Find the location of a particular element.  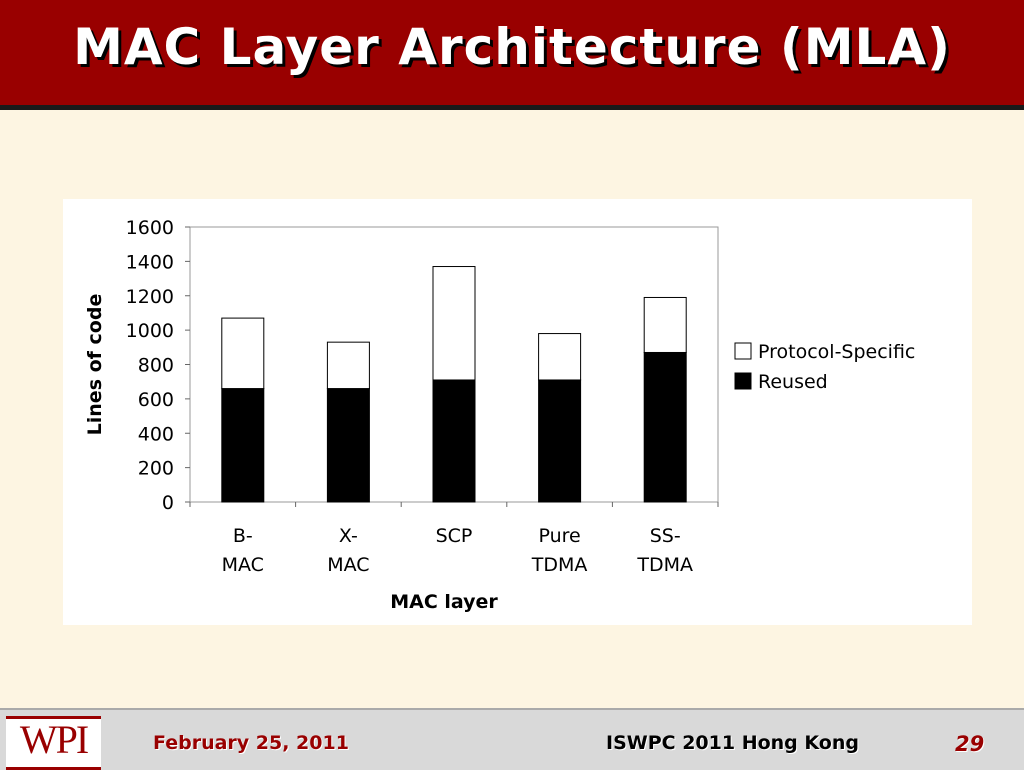

date: February 25, 2011 is located at coordinates (251, 743).